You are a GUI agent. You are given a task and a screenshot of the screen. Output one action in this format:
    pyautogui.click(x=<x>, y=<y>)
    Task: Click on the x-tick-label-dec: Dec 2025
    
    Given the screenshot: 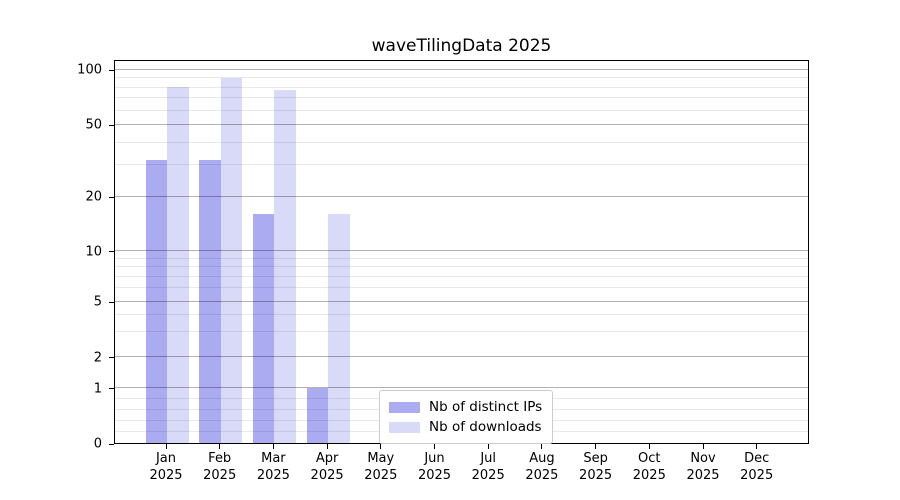 What is the action you would take?
    pyautogui.click(x=757, y=467)
    